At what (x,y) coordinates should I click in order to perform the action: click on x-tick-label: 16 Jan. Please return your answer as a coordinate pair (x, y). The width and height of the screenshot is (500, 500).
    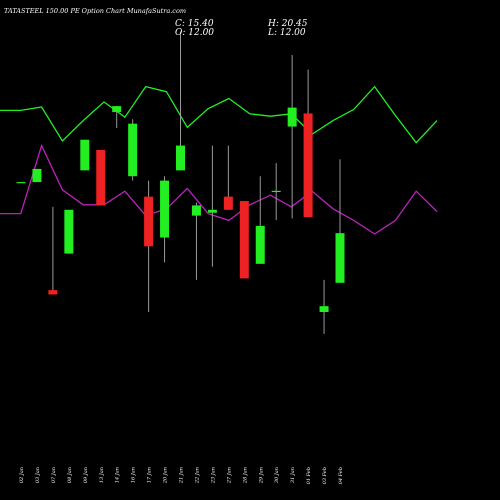
    Looking at the image, I should click on (134, 475).